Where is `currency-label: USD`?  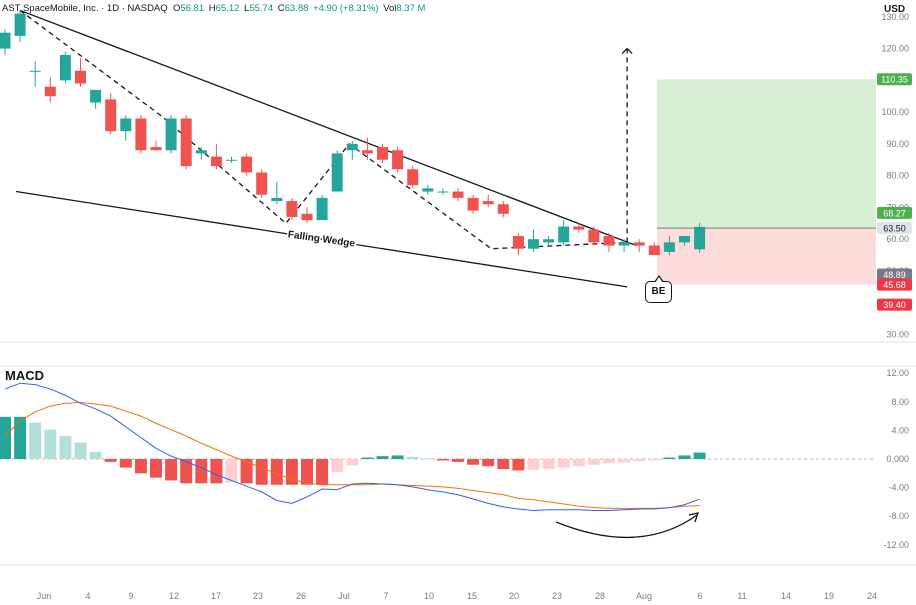
currency-label: USD is located at coordinates (895, 9).